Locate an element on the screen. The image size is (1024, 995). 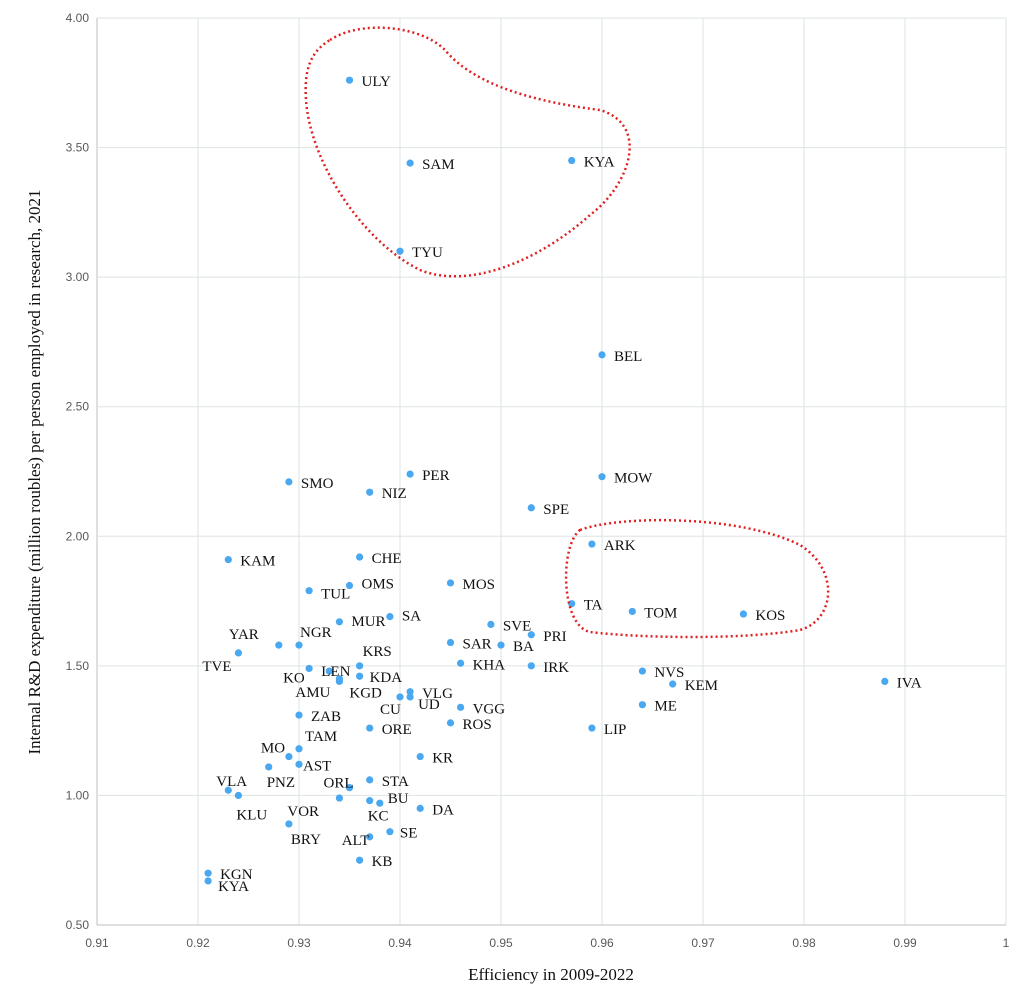
annotation-outline-top is located at coordinates (467, 152).